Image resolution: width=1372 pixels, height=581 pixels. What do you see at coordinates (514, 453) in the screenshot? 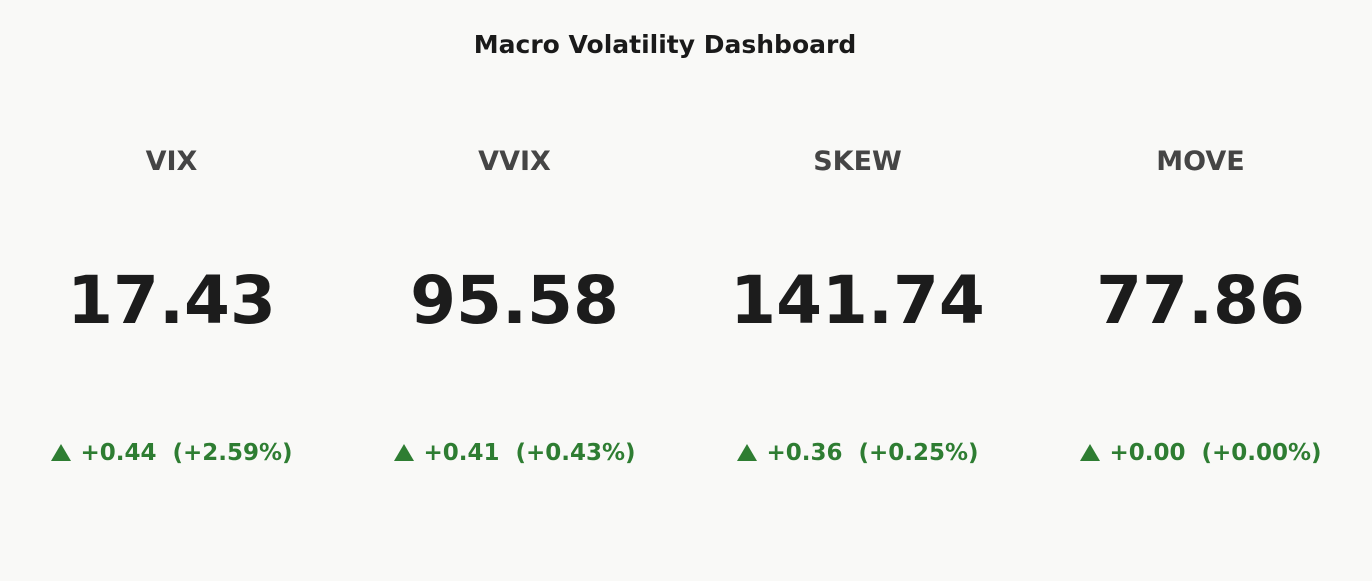
I see `indicator-delta: +0.41 (+0.43%)` at bounding box center [514, 453].